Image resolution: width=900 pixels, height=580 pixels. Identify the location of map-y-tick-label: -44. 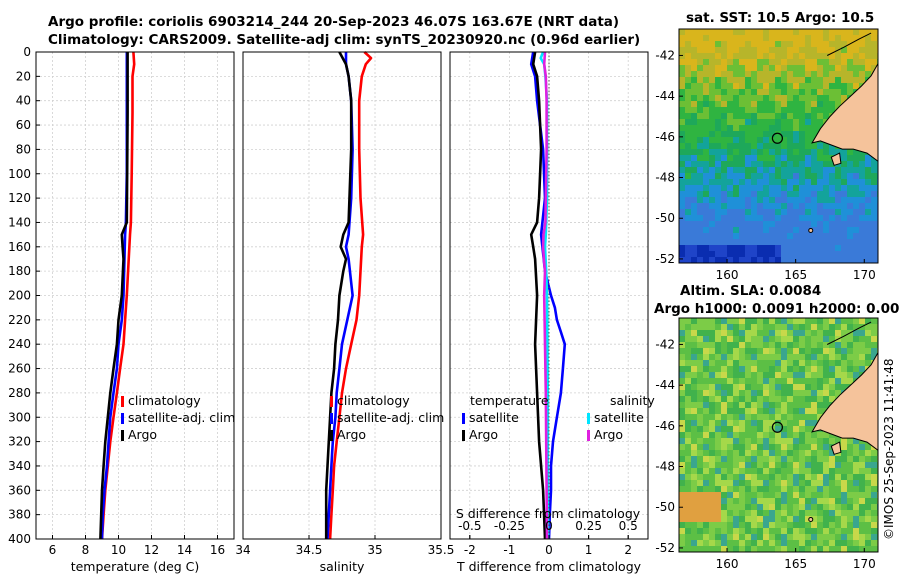
(665, 96).